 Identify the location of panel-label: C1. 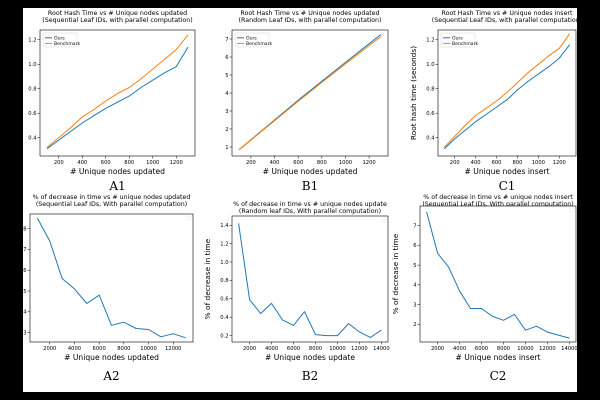
(507, 186).